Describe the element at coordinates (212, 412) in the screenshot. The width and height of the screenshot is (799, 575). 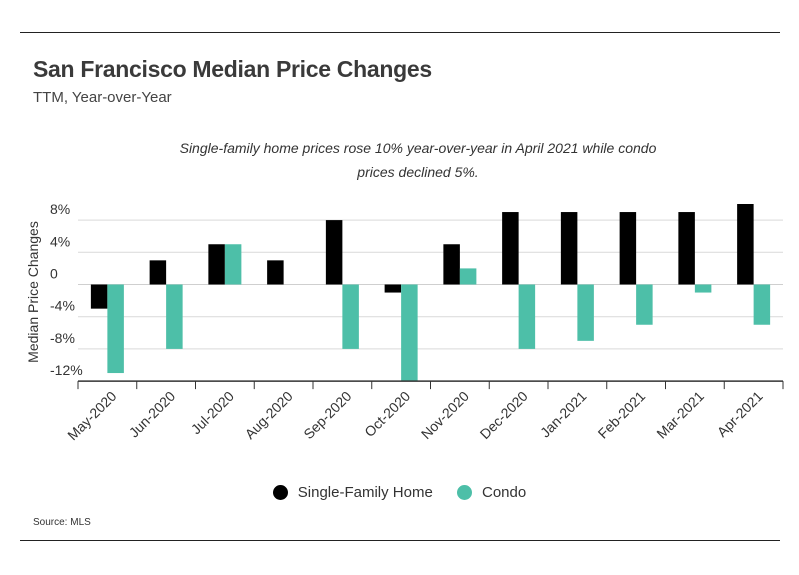
I see `x-tick-label: Jul-2020` at that location.